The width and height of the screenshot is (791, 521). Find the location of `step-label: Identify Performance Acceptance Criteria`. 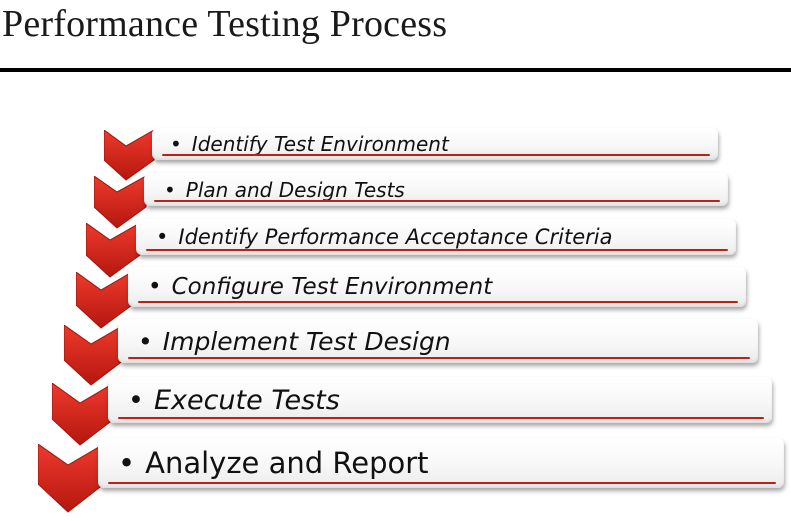

step-label: Identify Performance Acceptance Criteria is located at coordinates (395, 237).